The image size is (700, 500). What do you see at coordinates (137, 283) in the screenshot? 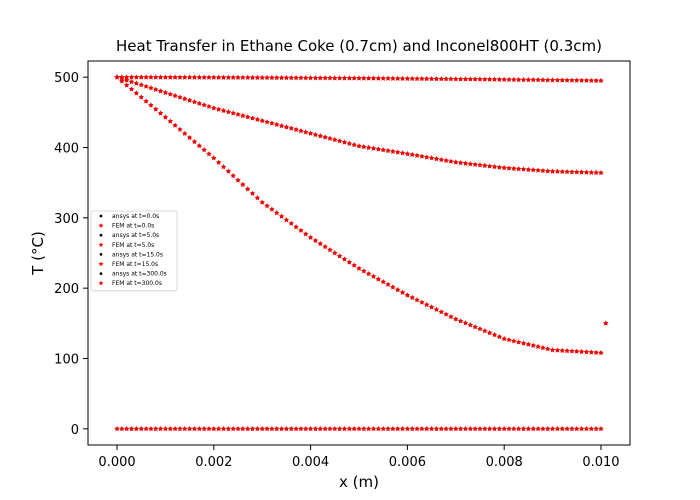
I see `legend-label: FEM at t=300.0s` at bounding box center [137, 283].